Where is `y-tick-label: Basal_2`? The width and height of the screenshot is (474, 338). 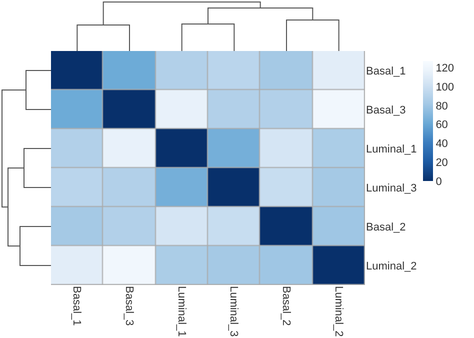 y-tick-label: Basal_2 is located at coordinates (386, 227).